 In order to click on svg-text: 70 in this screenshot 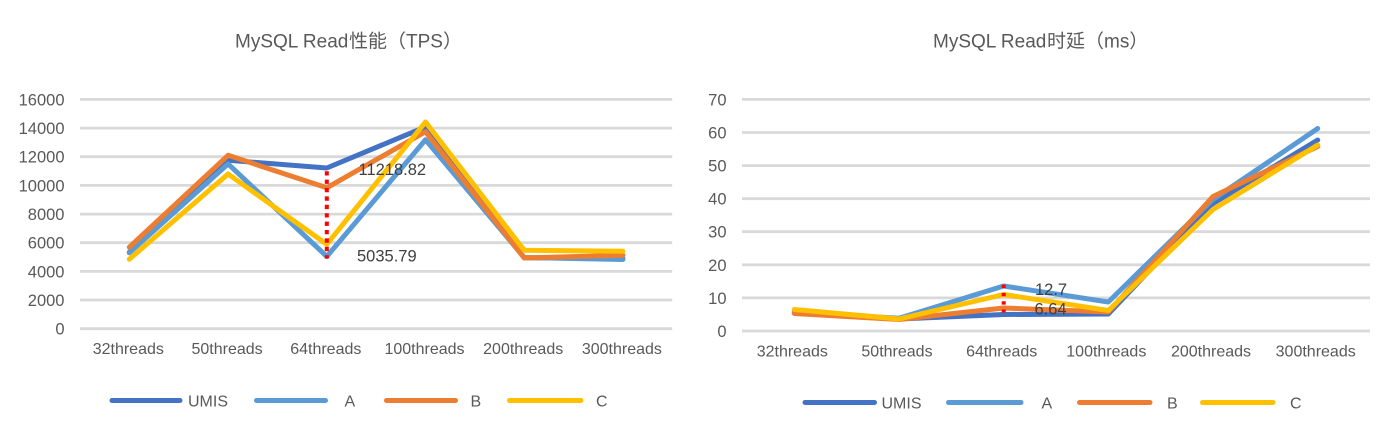, I will do `click(717, 100)`.